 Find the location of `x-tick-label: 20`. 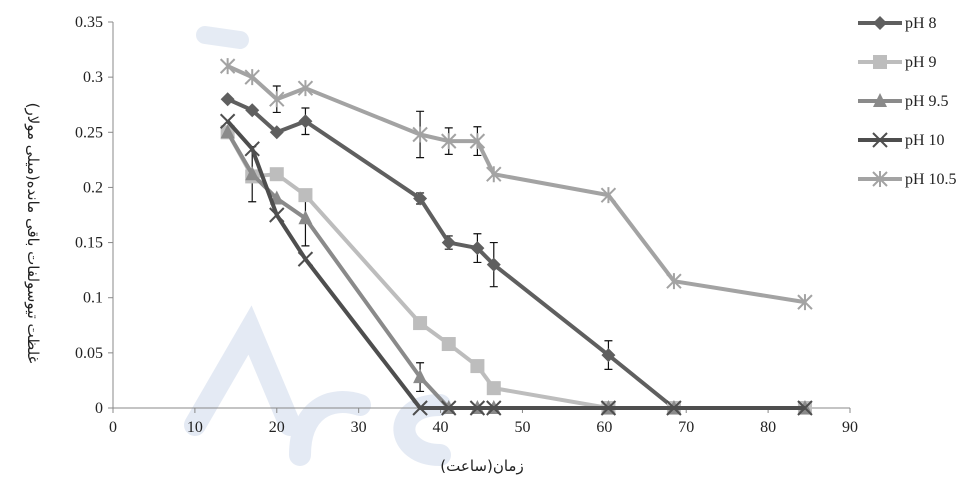

x-tick-label: 20 is located at coordinates (277, 427).